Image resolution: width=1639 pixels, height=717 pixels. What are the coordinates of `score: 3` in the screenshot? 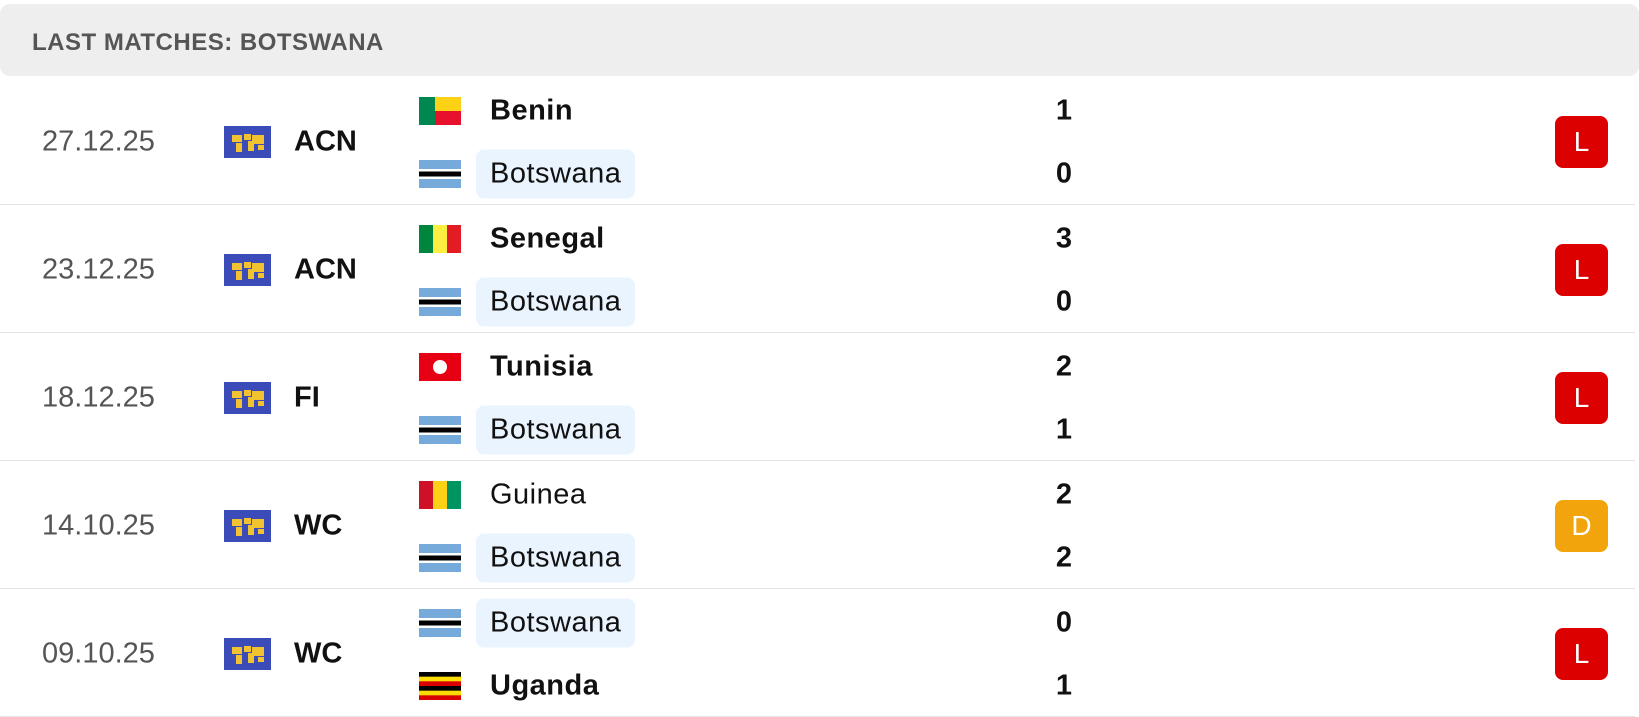 It's located at (1064, 238).